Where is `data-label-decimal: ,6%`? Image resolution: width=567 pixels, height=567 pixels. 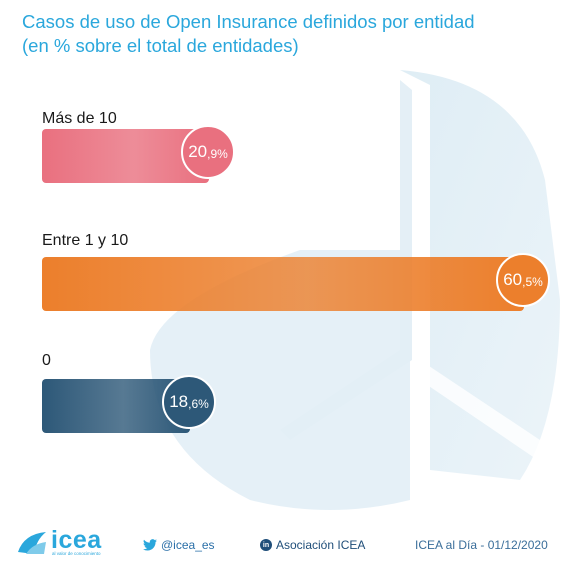 data-label-decimal: ,6% is located at coordinates (198, 404).